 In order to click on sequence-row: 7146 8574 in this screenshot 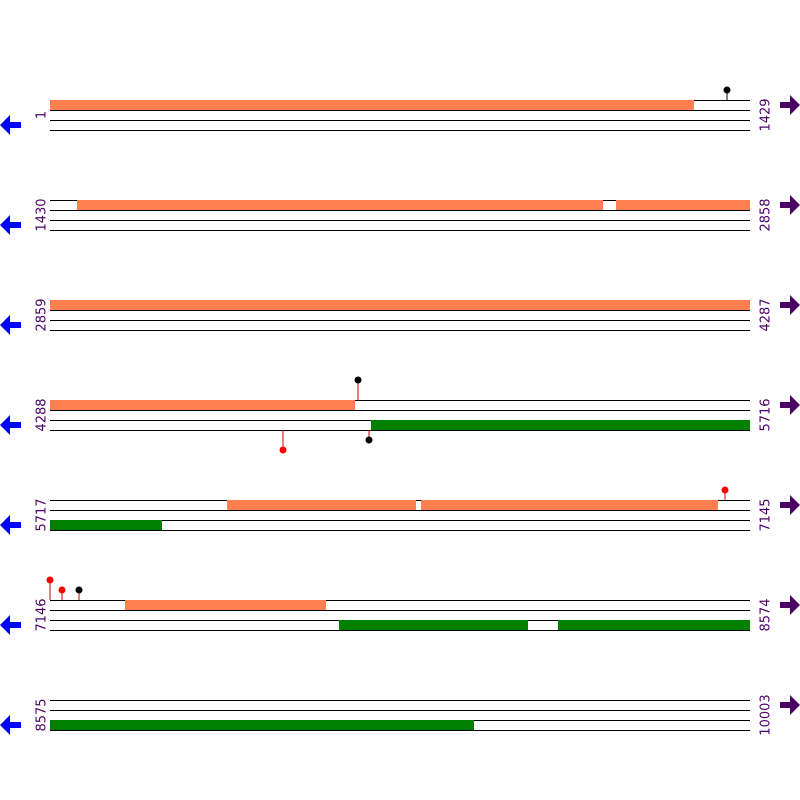, I will do `click(400, 615)`.